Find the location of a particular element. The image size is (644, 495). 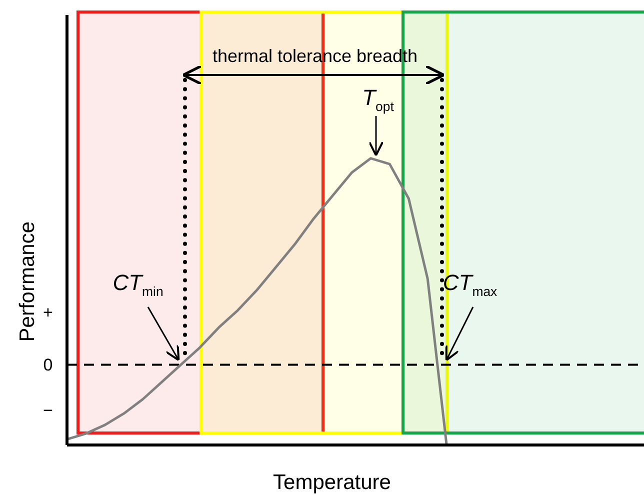

x-axis-title: Temperature is located at coordinates (332, 482).